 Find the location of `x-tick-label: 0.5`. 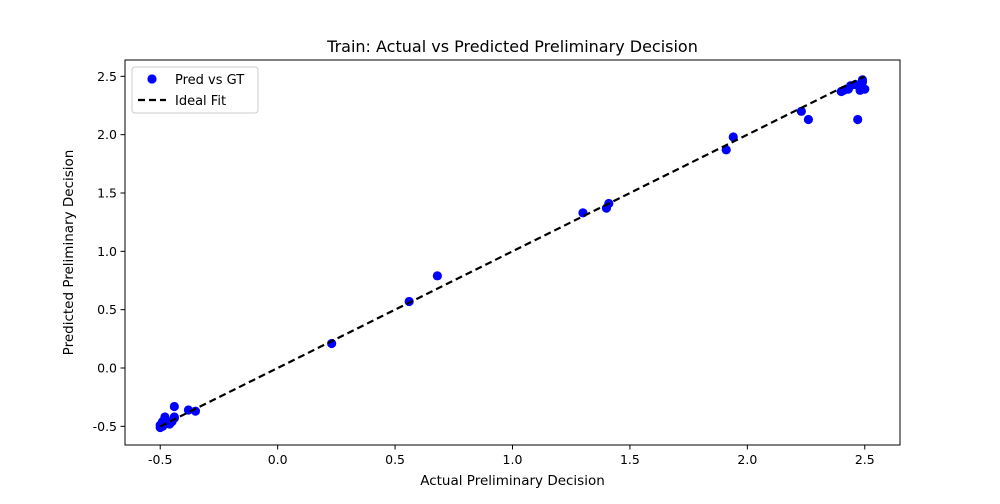

x-tick-label: 0.5 is located at coordinates (395, 459).